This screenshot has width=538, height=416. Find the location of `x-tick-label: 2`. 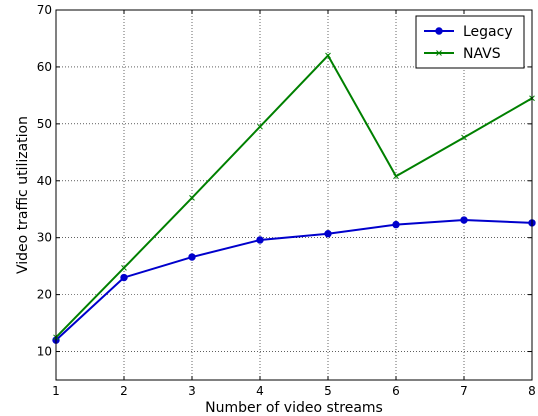

x-tick-label: 2 is located at coordinates (124, 391).